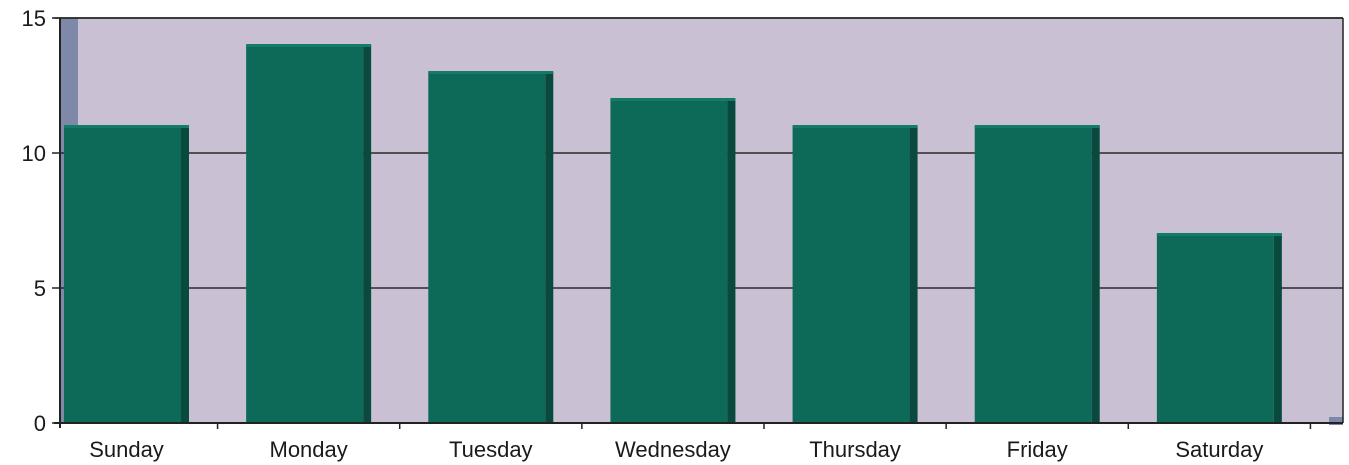  What do you see at coordinates (491, 449) in the screenshot?
I see `x-tick-label: Tuesday` at bounding box center [491, 449].